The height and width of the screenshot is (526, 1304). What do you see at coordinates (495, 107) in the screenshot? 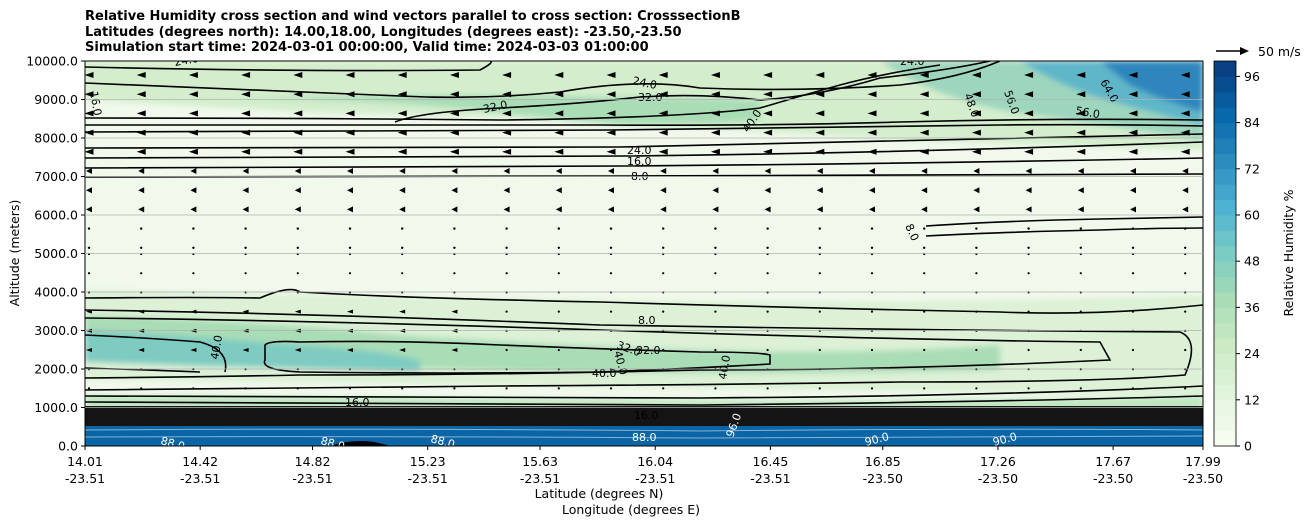
I see `contour-label: 32.0` at bounding box center [495, 107].